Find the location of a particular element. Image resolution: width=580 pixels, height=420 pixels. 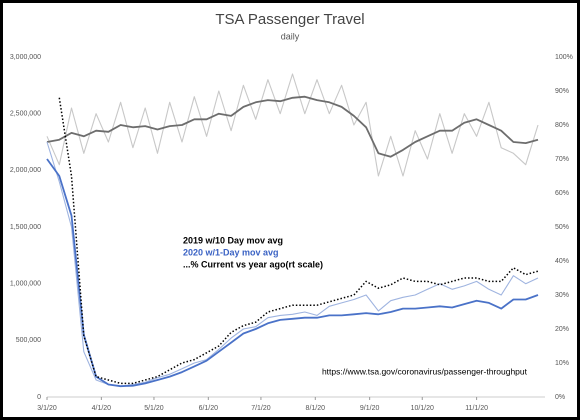

legend-label: ...% Current vs year ago(rt scale) is located at coordinates (253, 264).